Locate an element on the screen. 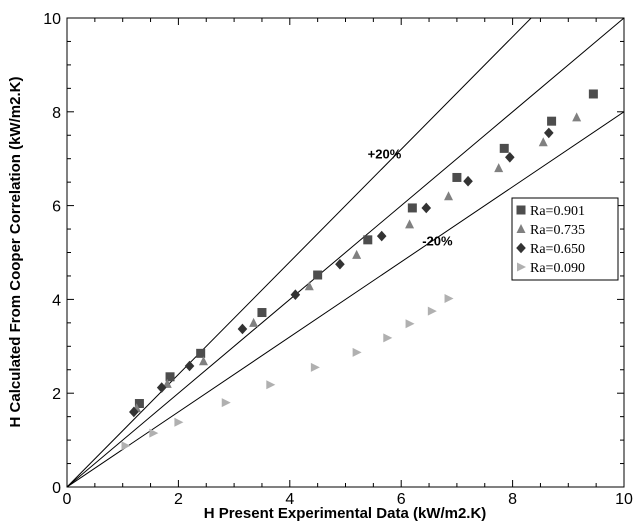 This screenshot has height=528, width=640. x-tick-label: 2 is located at coordinates (178, 499).